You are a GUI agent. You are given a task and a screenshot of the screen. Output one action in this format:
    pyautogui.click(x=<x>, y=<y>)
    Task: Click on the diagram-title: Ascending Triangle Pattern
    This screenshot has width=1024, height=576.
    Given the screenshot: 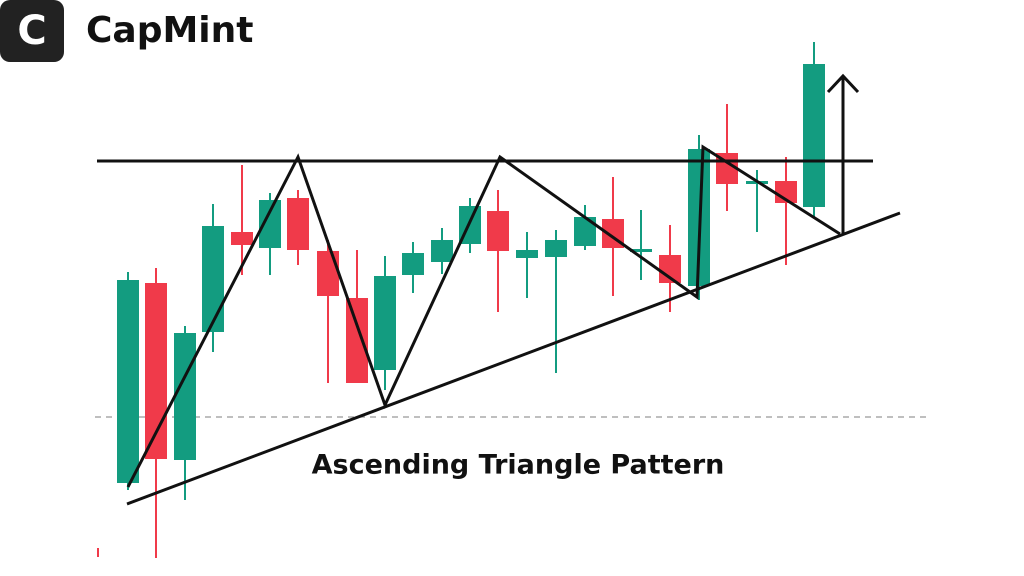 What is the action you would take?
    pyautogui.click(x=518, y=465)
    